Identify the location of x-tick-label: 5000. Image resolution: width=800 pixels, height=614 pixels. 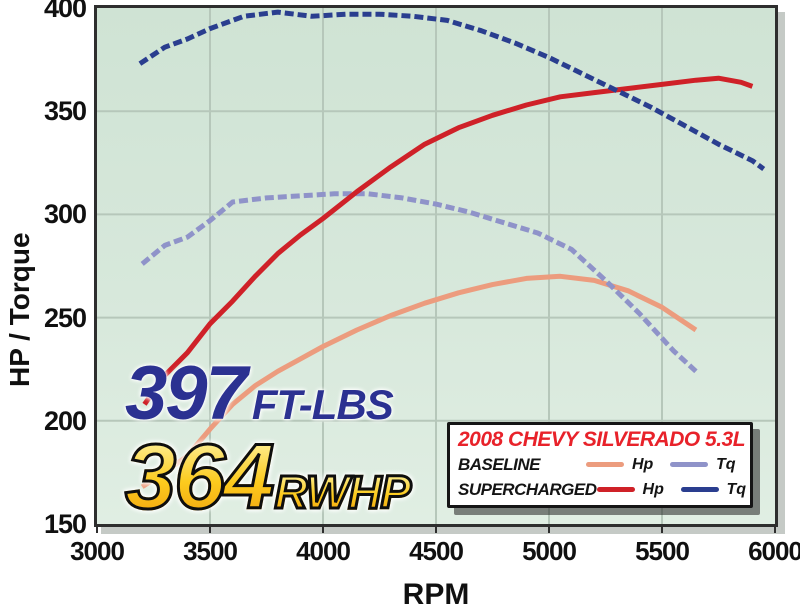
(549, 551).